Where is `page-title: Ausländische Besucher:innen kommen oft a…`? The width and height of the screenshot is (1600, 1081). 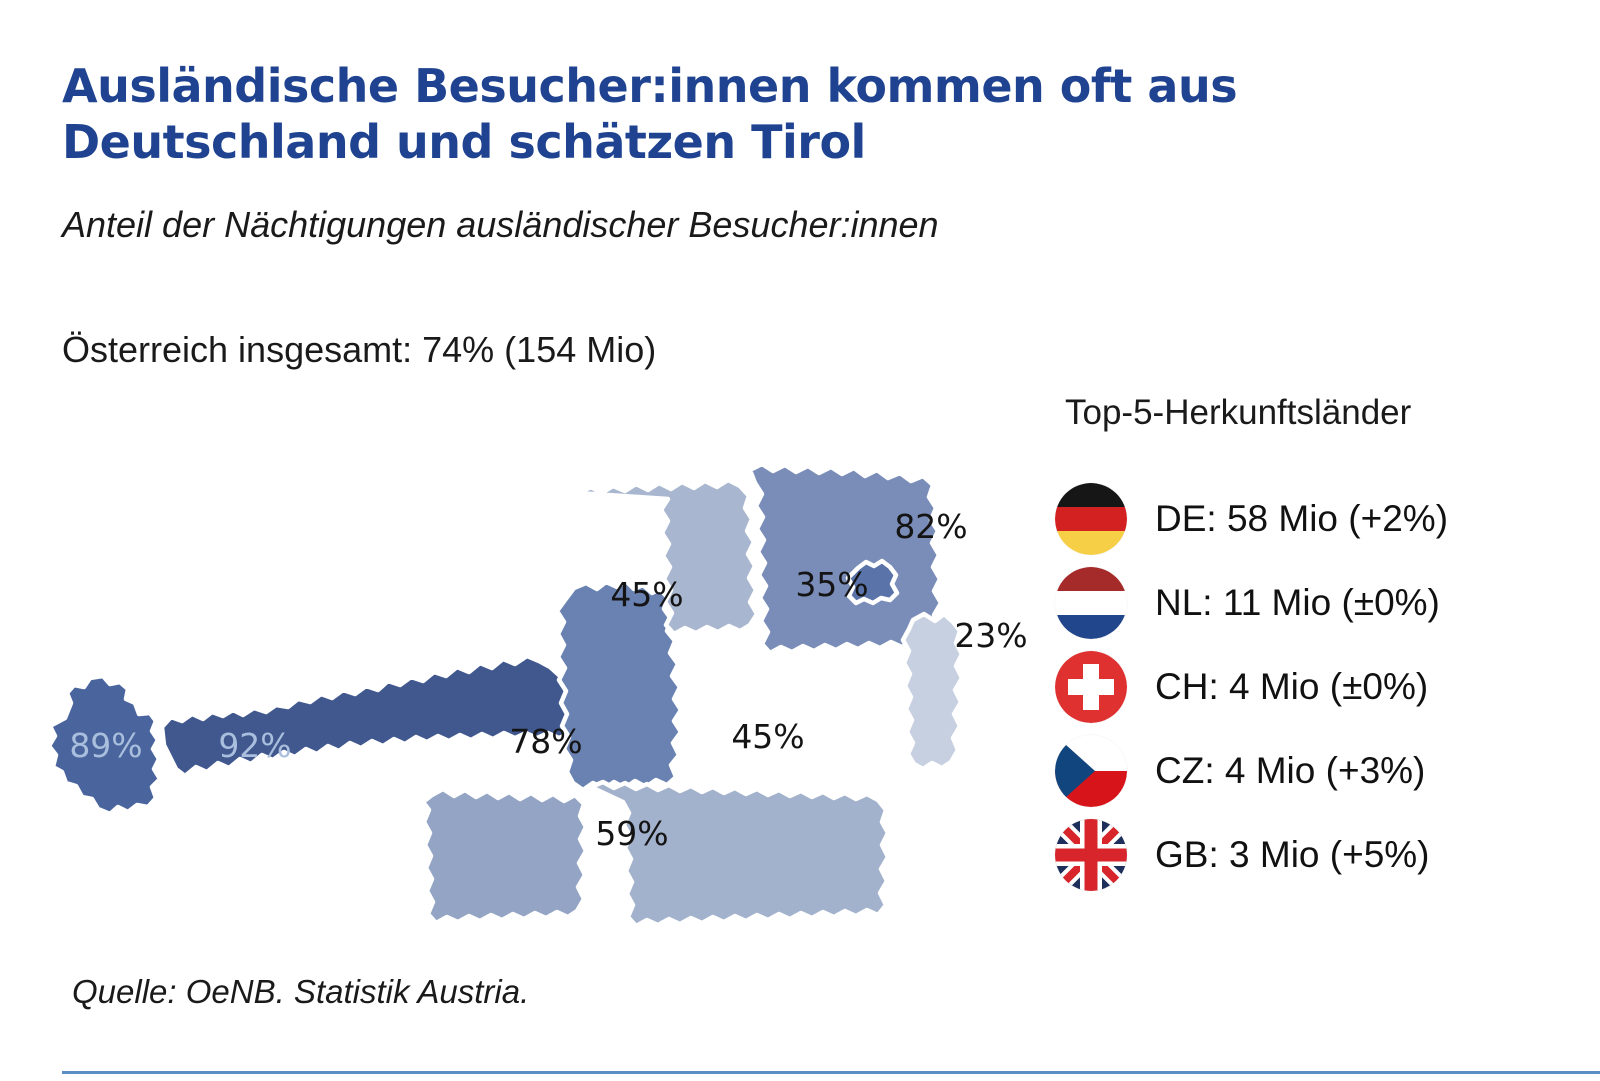 page-title: Ausländische Besucher:innen kommen oft a… is located at coordinates (650, 114).